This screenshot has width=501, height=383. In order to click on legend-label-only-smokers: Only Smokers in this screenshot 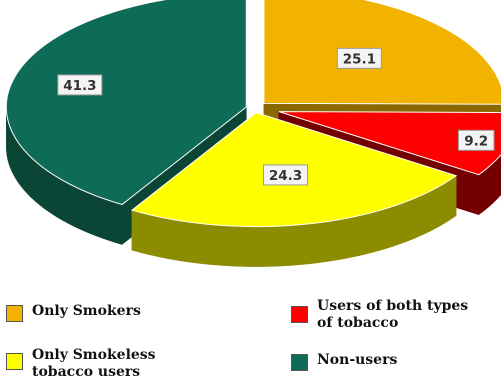, I will do `click(86, 311)`.